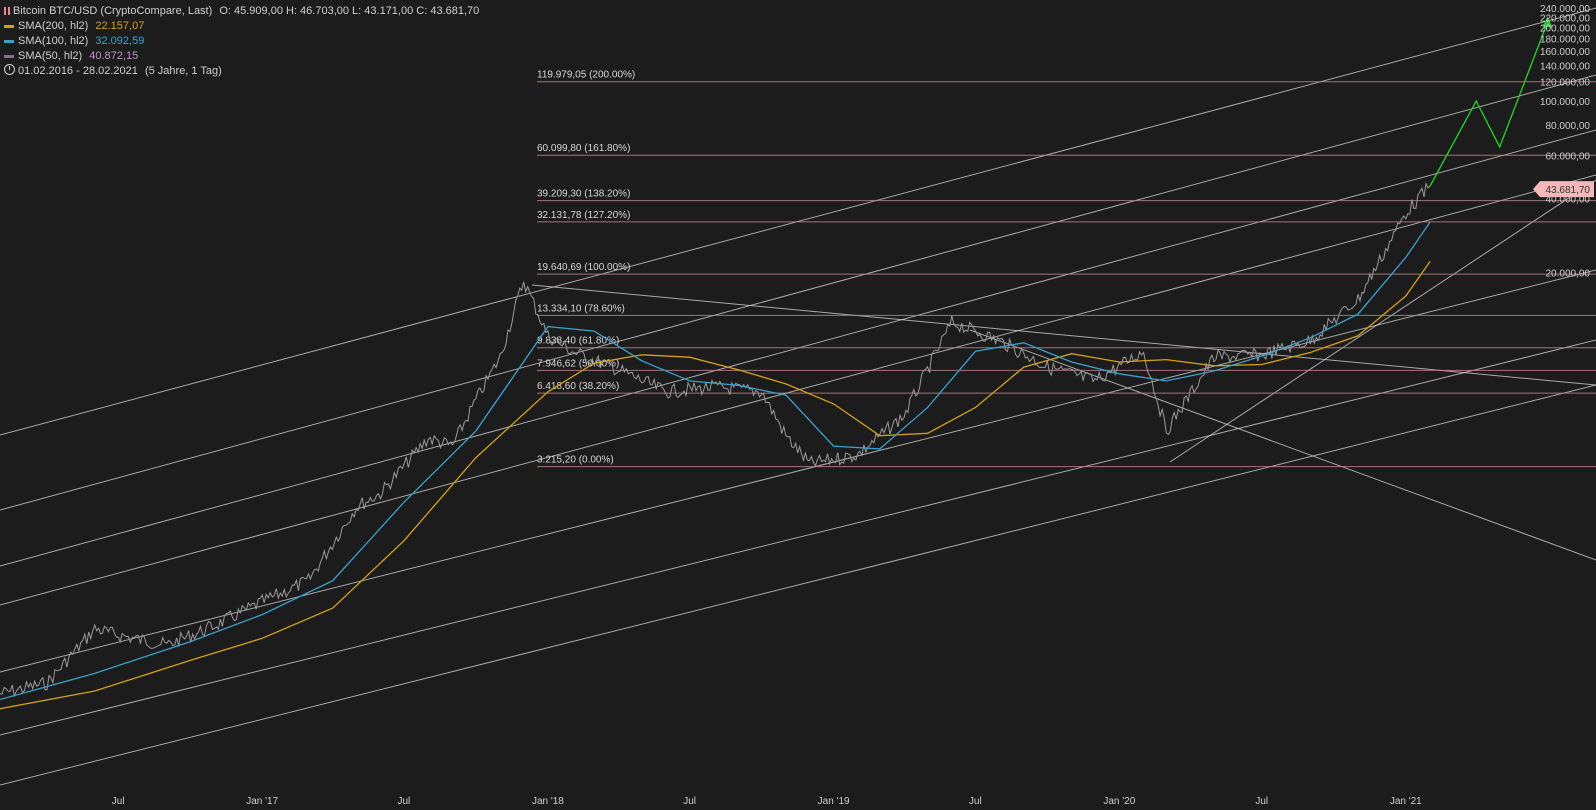  What do you see at coordinates (241, 71) in the screenshot?
I see `legend-range-row: 01.02.2016 - 28.02.2021 (5 Jahre, 1 Tag)` at bounding box center [241, 71].